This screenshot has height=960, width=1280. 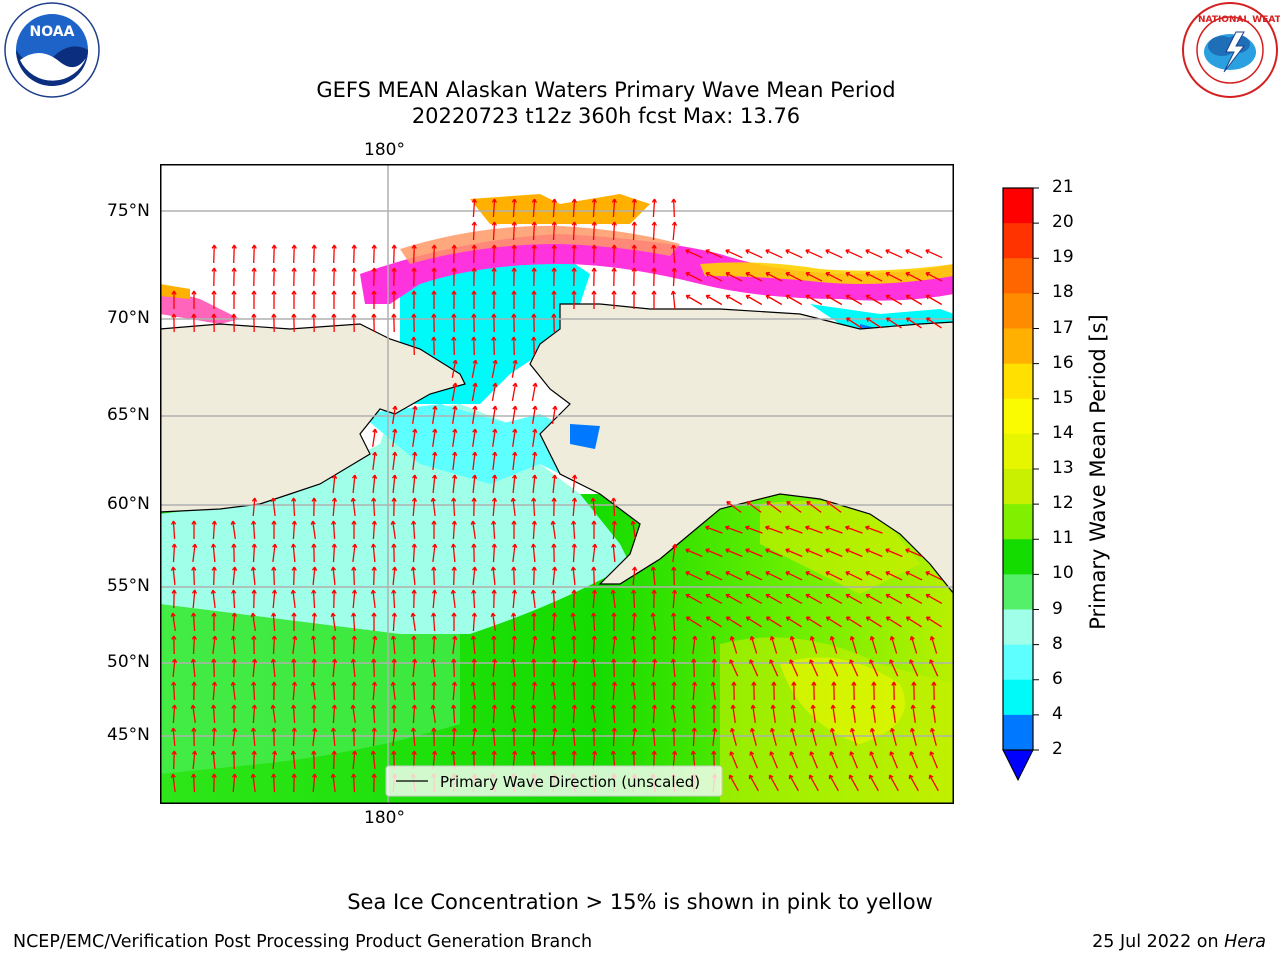 I want to click on sea-ice-band, so click(x=657, y=269).